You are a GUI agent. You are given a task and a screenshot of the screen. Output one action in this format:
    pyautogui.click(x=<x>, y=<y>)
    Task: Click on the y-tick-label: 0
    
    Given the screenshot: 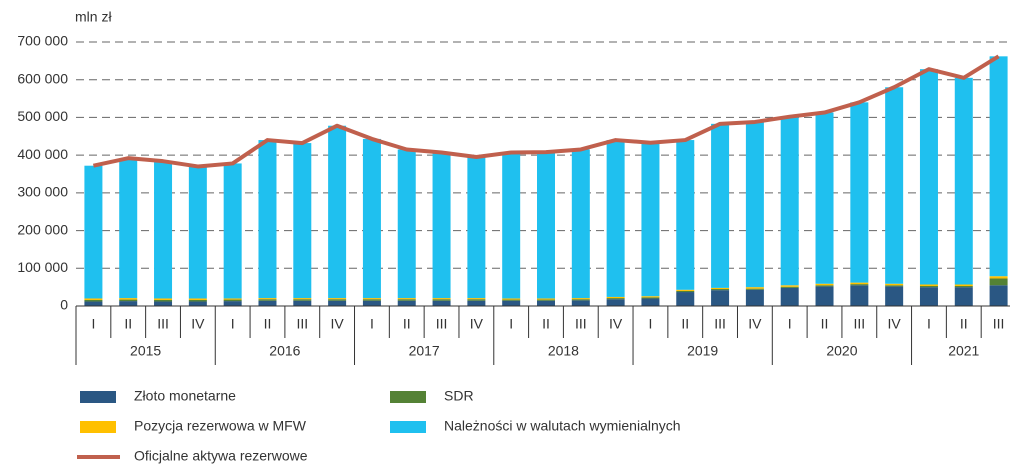 What is the action you would take?
    pyautogui.click(x=64, y=305)
    